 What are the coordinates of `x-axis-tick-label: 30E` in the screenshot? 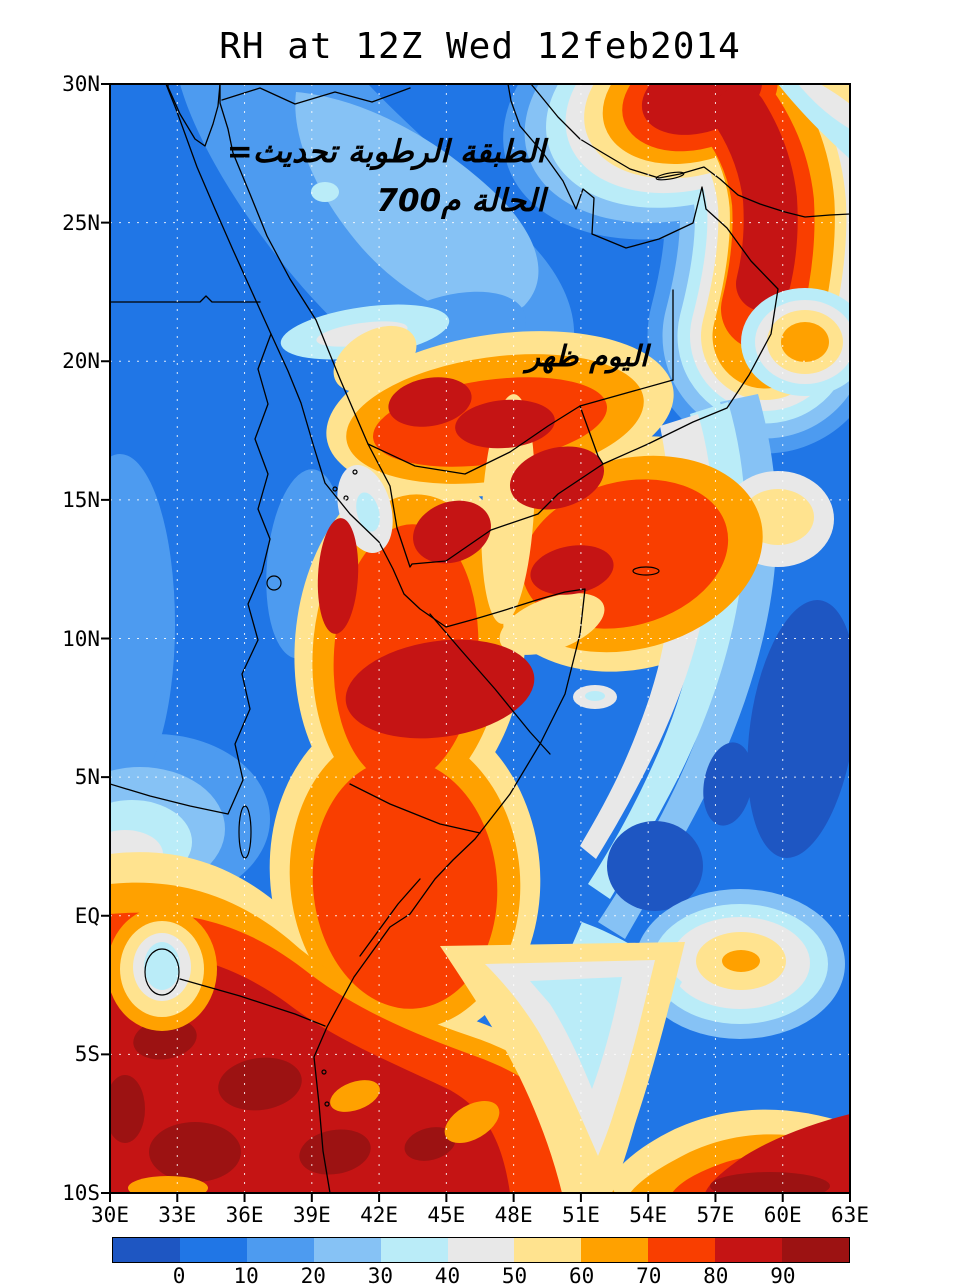 It's located at (110, 1215).